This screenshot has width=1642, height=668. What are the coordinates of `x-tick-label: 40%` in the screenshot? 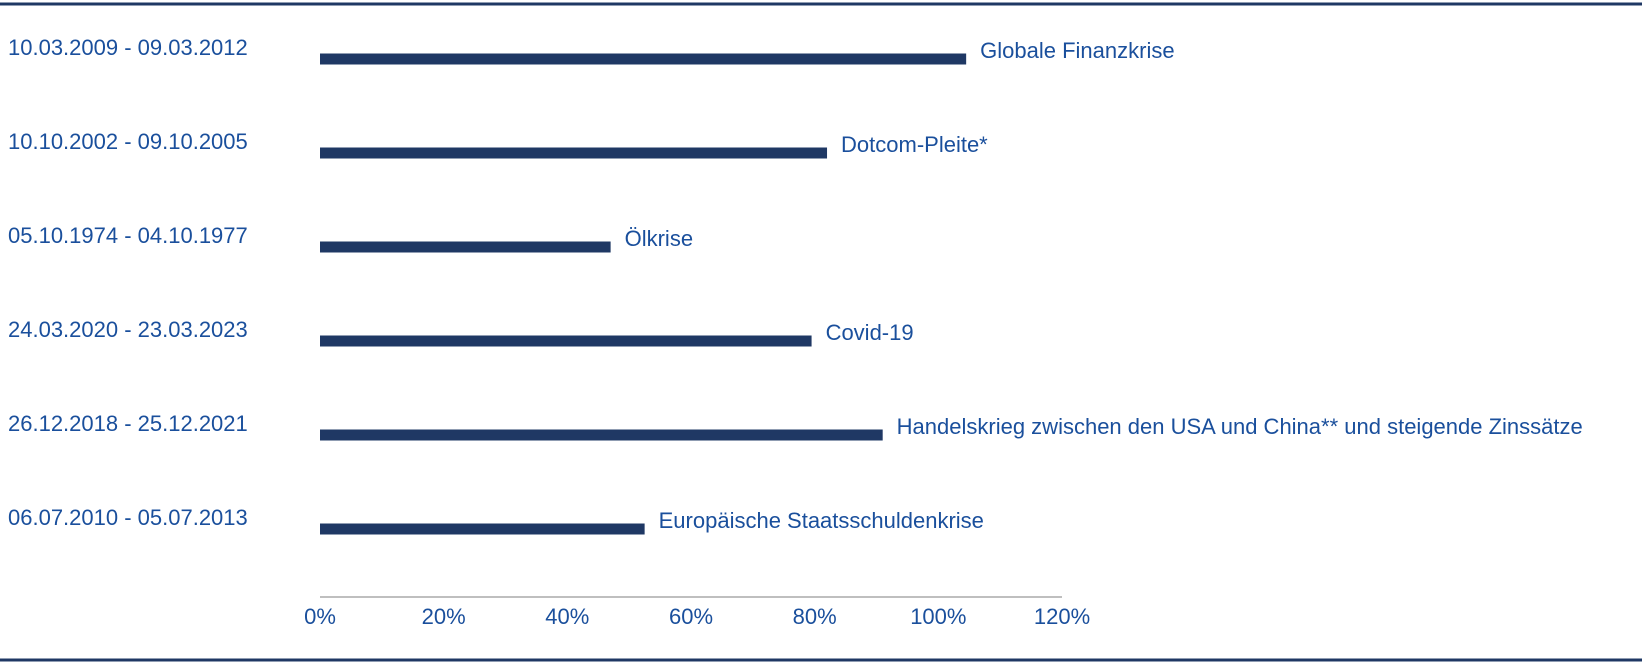 It's located at (567, 616).